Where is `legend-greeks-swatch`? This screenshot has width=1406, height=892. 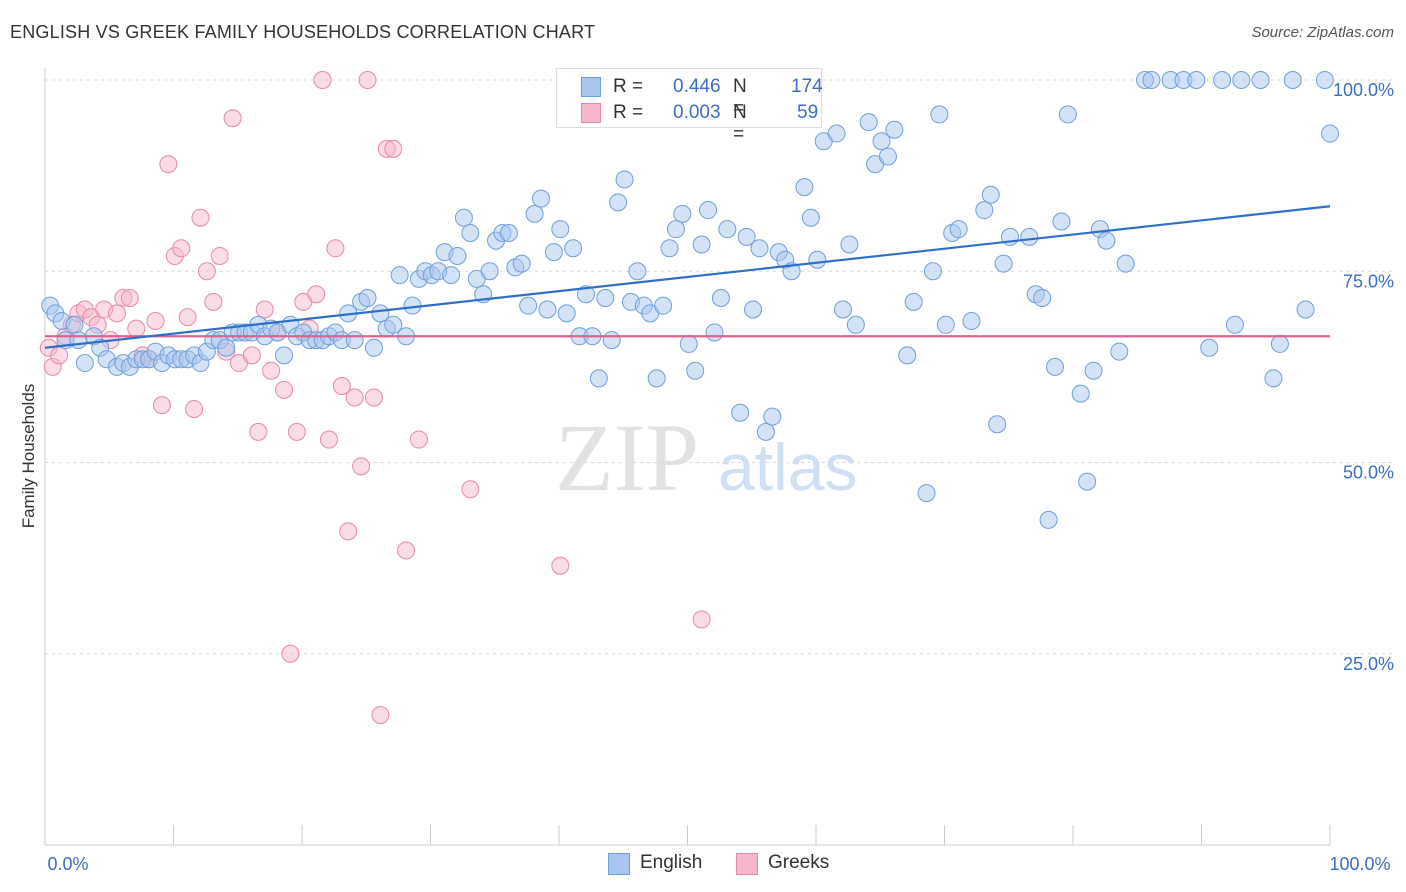 legend-greeks-swatch is located at coordinates (747, 864).